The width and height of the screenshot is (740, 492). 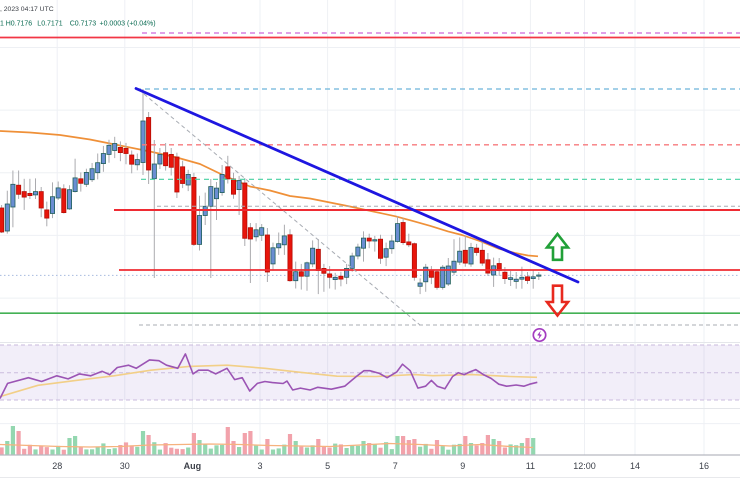 What do you see at coordinates (259, 466) in the screenshot?
I see `svg-text: 3` at bounding box center [259, 466].